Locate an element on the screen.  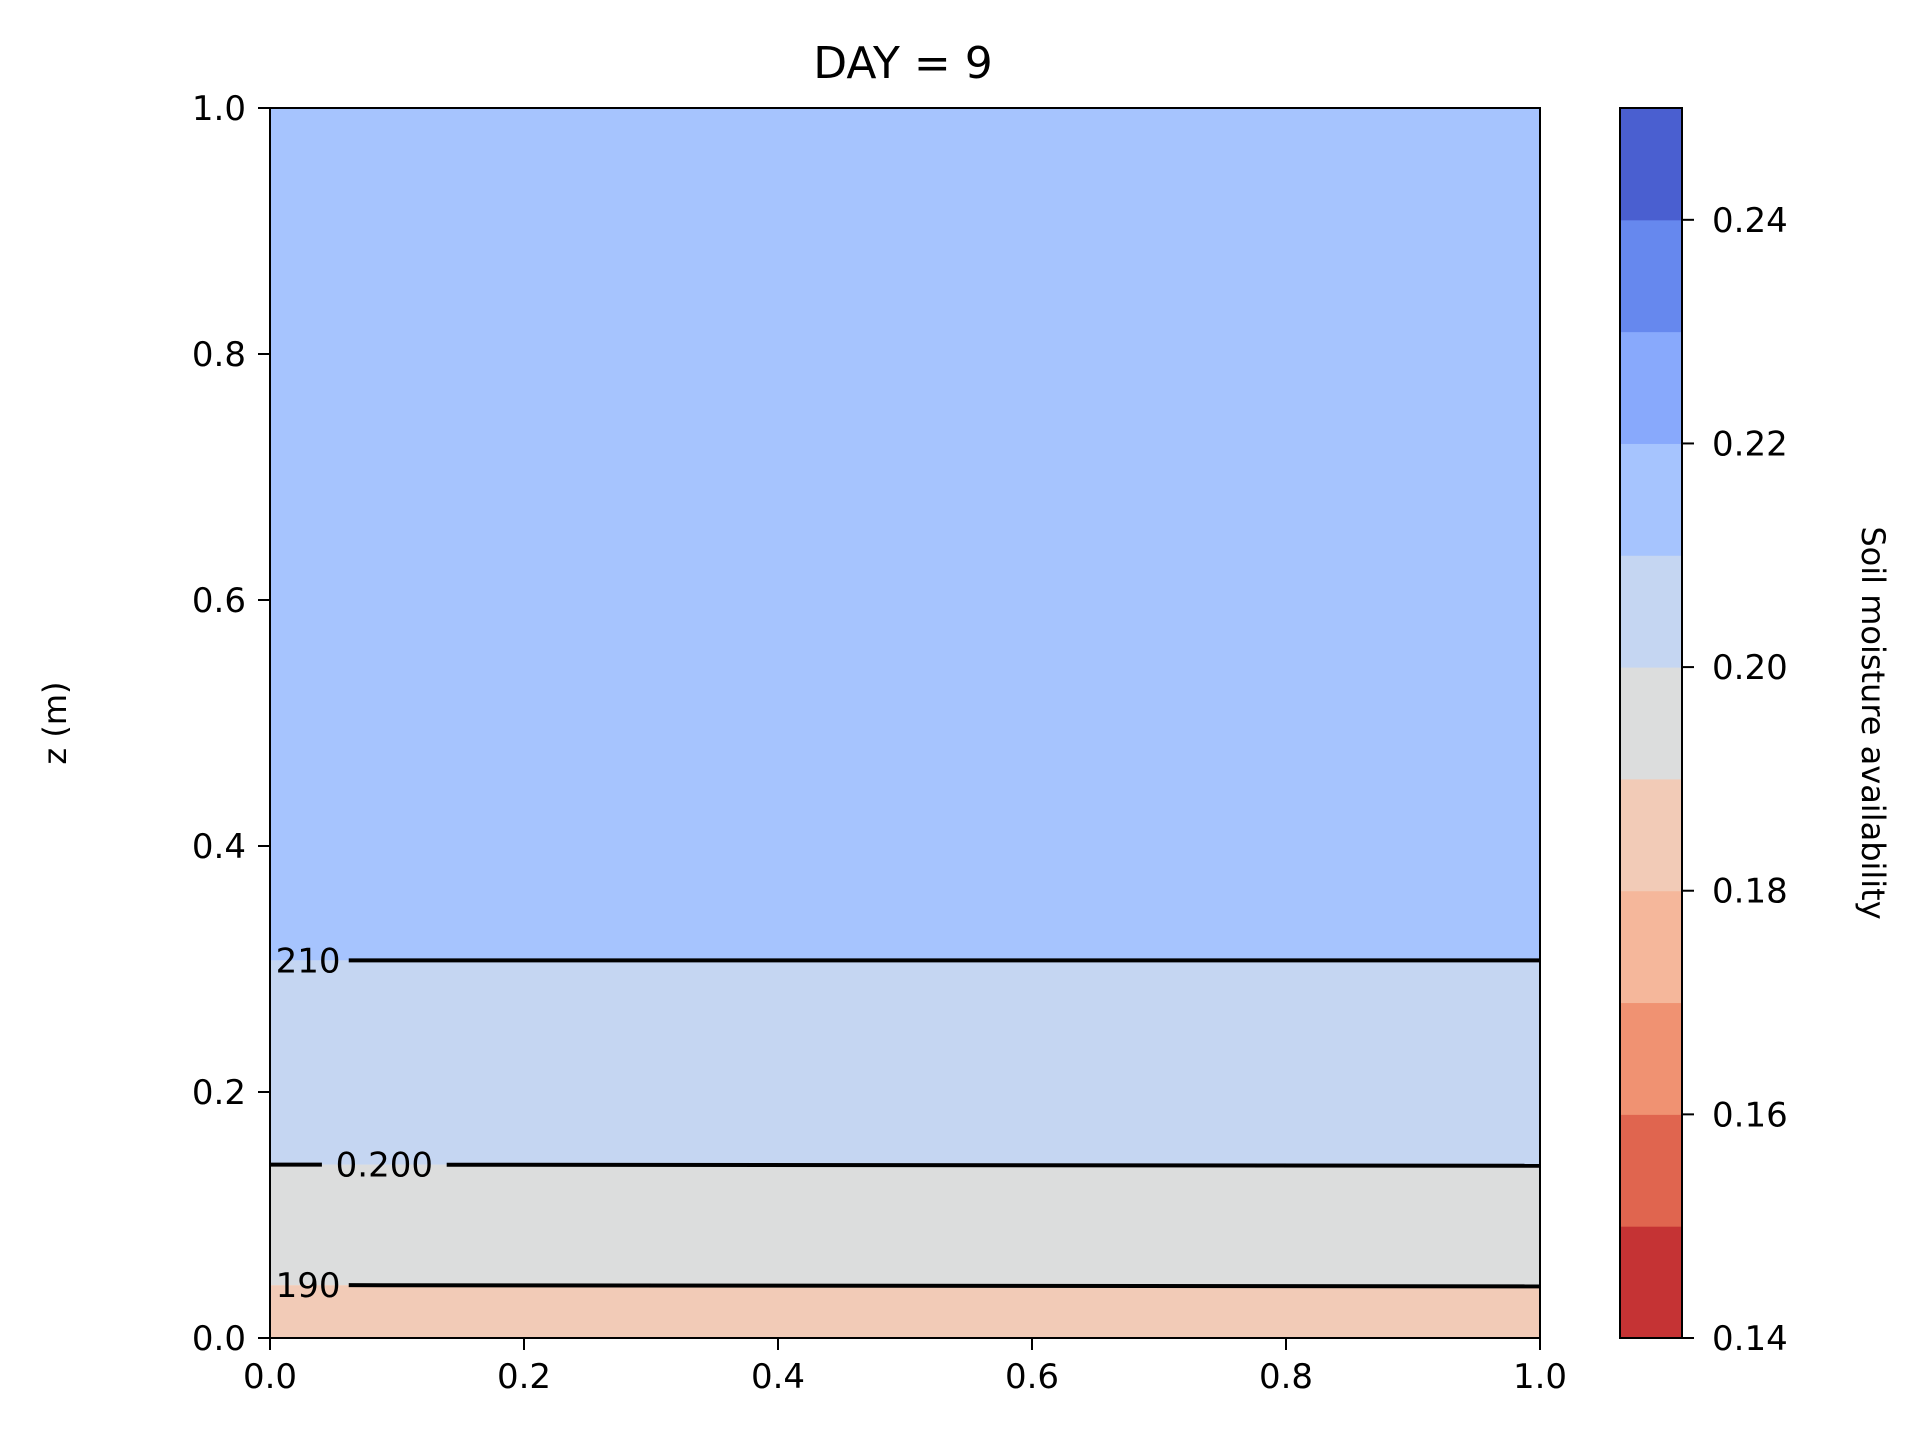
y-tick-label-3: 0.6 is located at coordinates (219, 601).